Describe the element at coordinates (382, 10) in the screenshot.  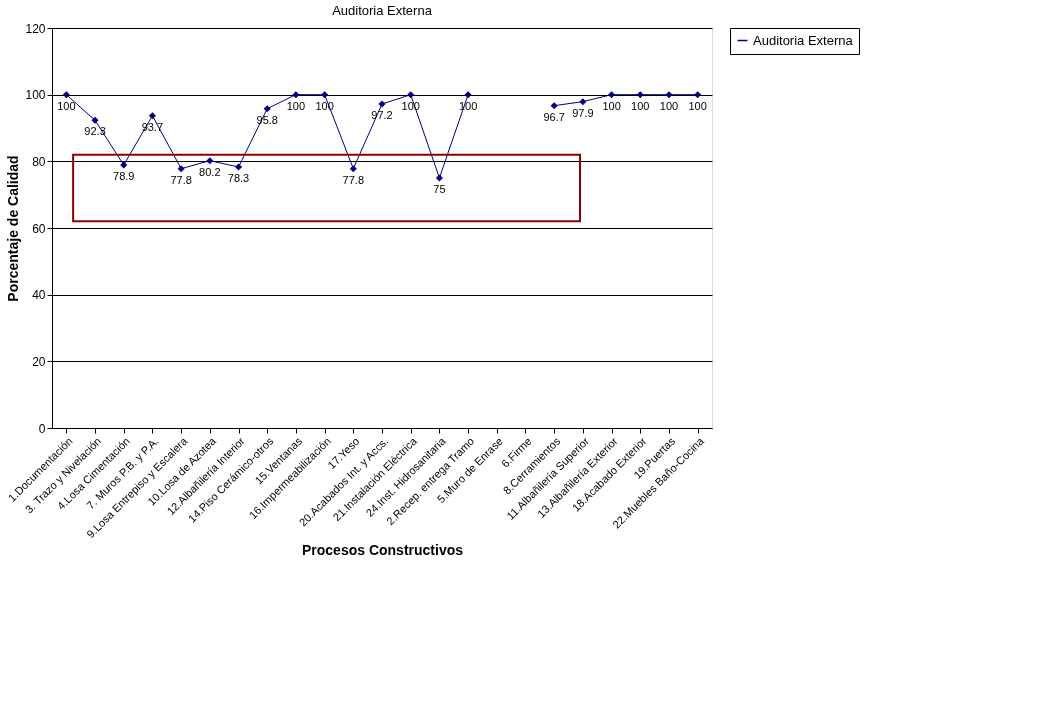
I see `chart-title: Auditoria Externa` at that location.